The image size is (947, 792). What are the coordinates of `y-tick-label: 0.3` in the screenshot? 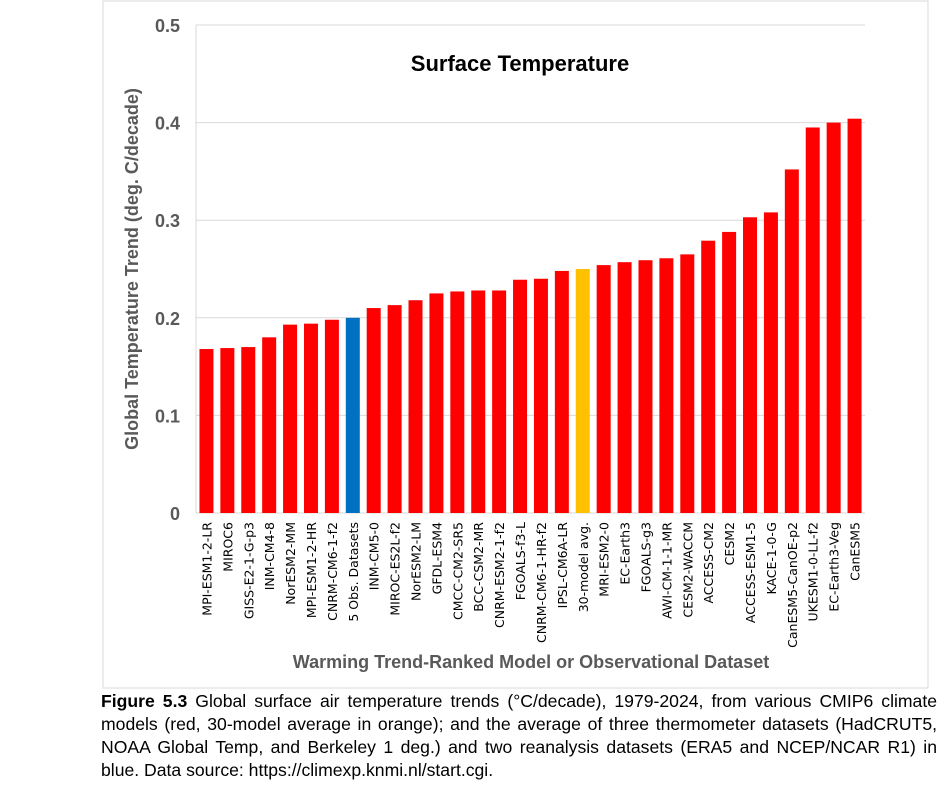 It's located at (167, 221).